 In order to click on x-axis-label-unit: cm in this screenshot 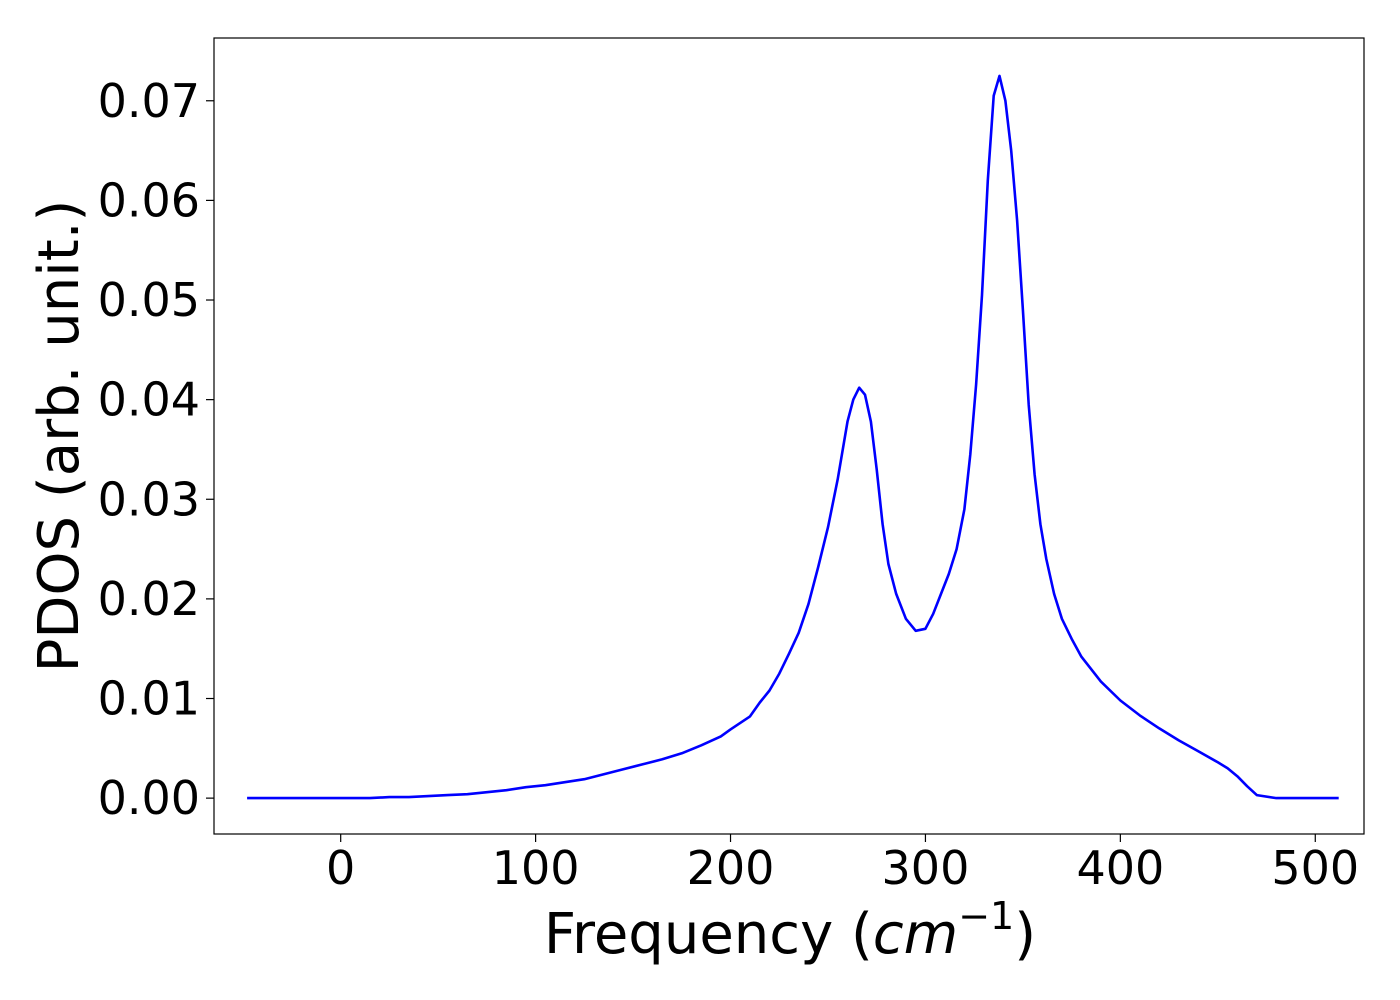, I will do `click(915, 934)`.